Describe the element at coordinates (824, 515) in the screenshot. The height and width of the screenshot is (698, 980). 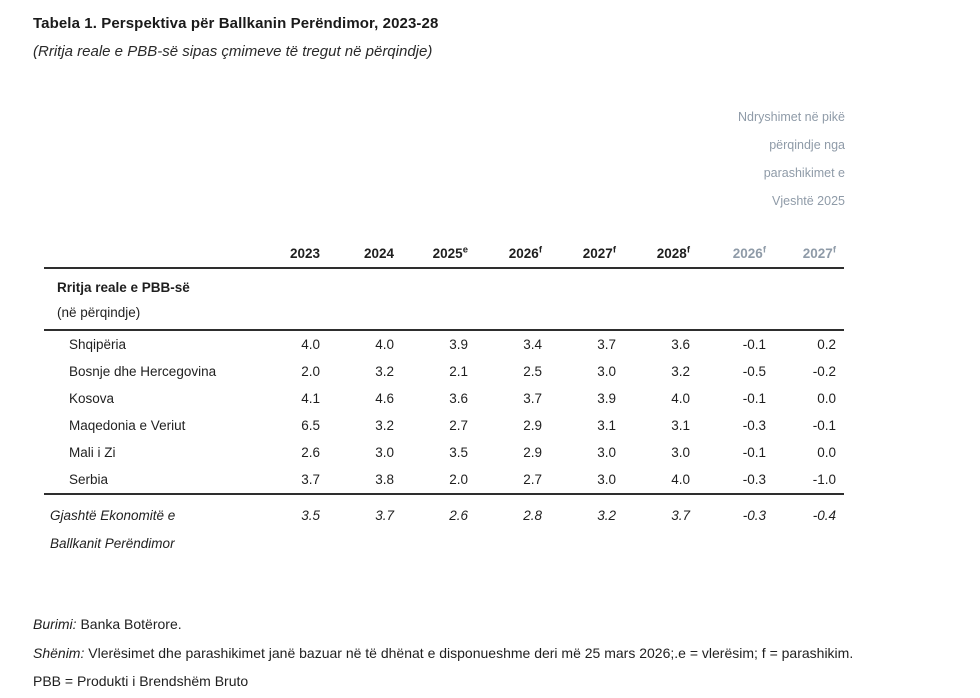
I see `summary-revision-cell: -0.4` at that location.